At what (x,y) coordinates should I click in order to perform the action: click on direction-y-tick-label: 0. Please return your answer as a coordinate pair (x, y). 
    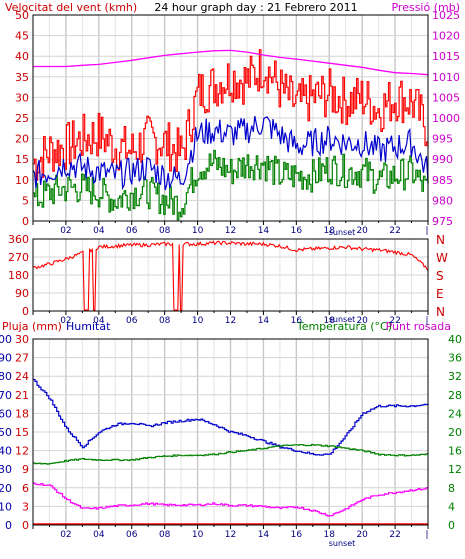
    Looking at the image, I should click on (25, 311).